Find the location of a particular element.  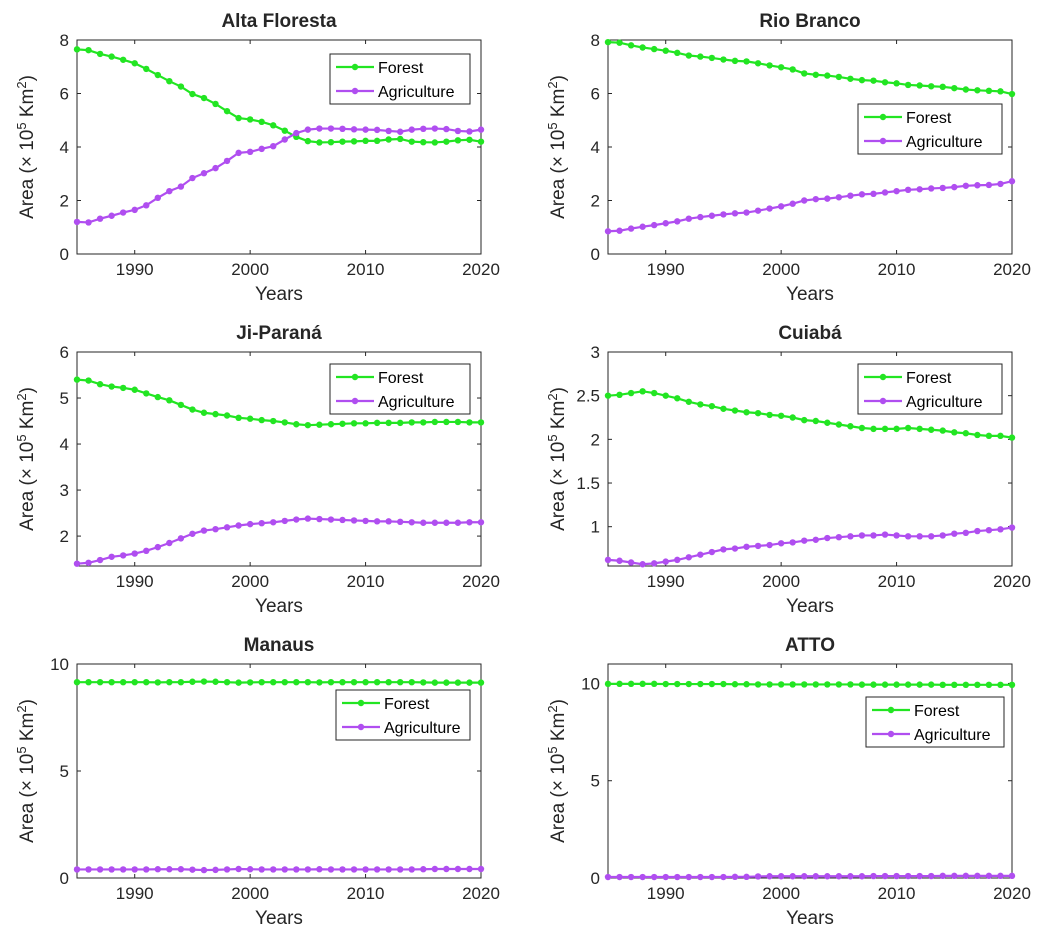

legend: Forest Agriculture is located at coordinates (400, 79).